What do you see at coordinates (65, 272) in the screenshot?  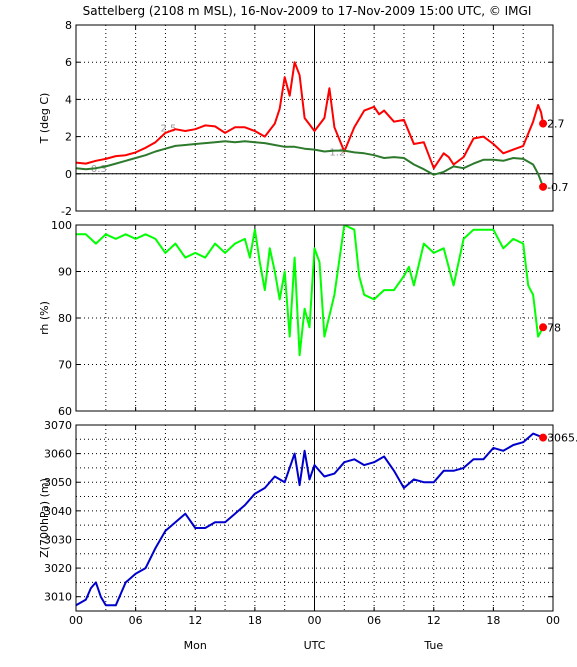 I see `y-tick-label: 90` at bounding box center [65, 272].